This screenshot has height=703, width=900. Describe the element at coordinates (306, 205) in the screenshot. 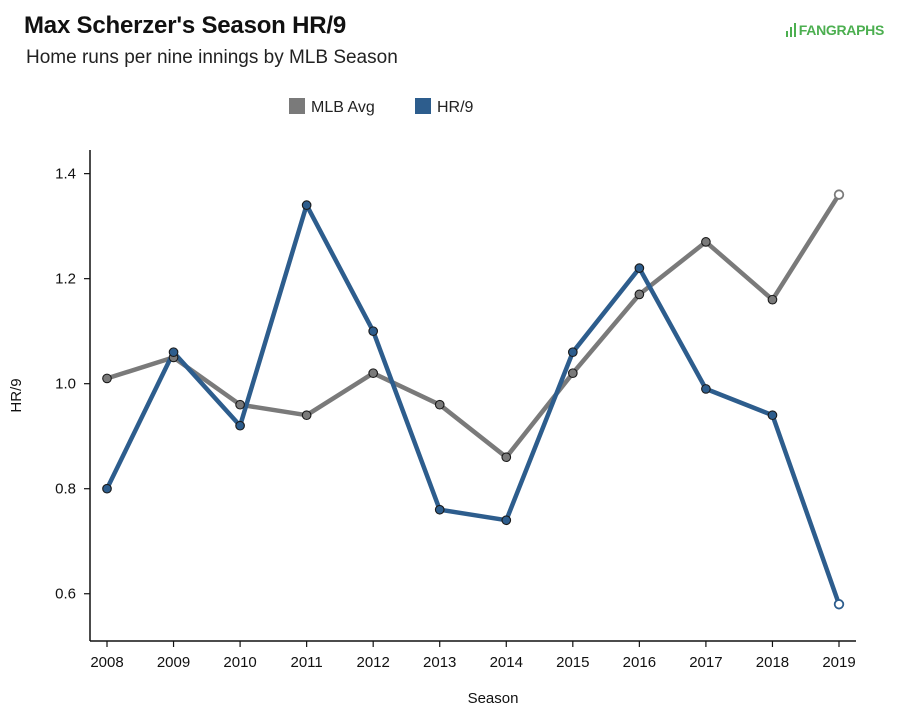

I see `data-point-hr9-2011` at that location.